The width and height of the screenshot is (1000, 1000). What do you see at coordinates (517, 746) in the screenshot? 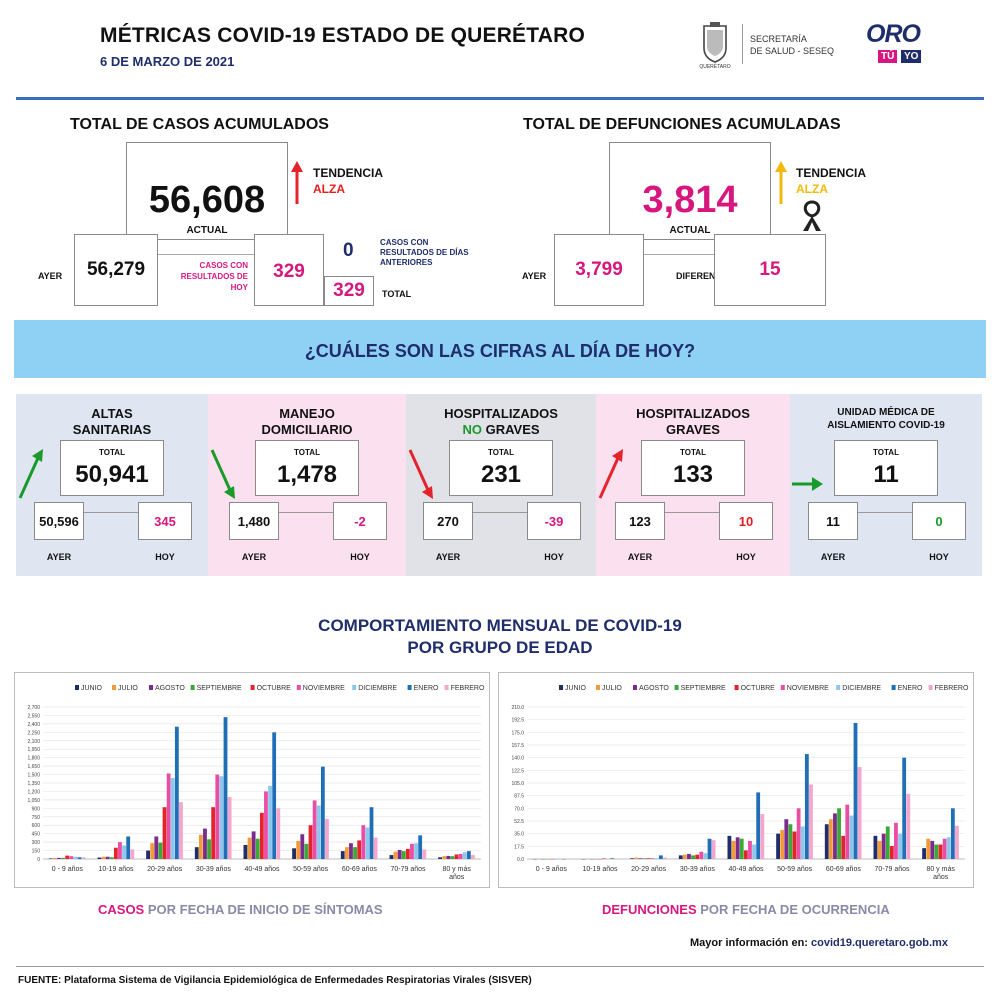
I see `y-tick-label-9: 157.5` at bounding box center [517, 746].